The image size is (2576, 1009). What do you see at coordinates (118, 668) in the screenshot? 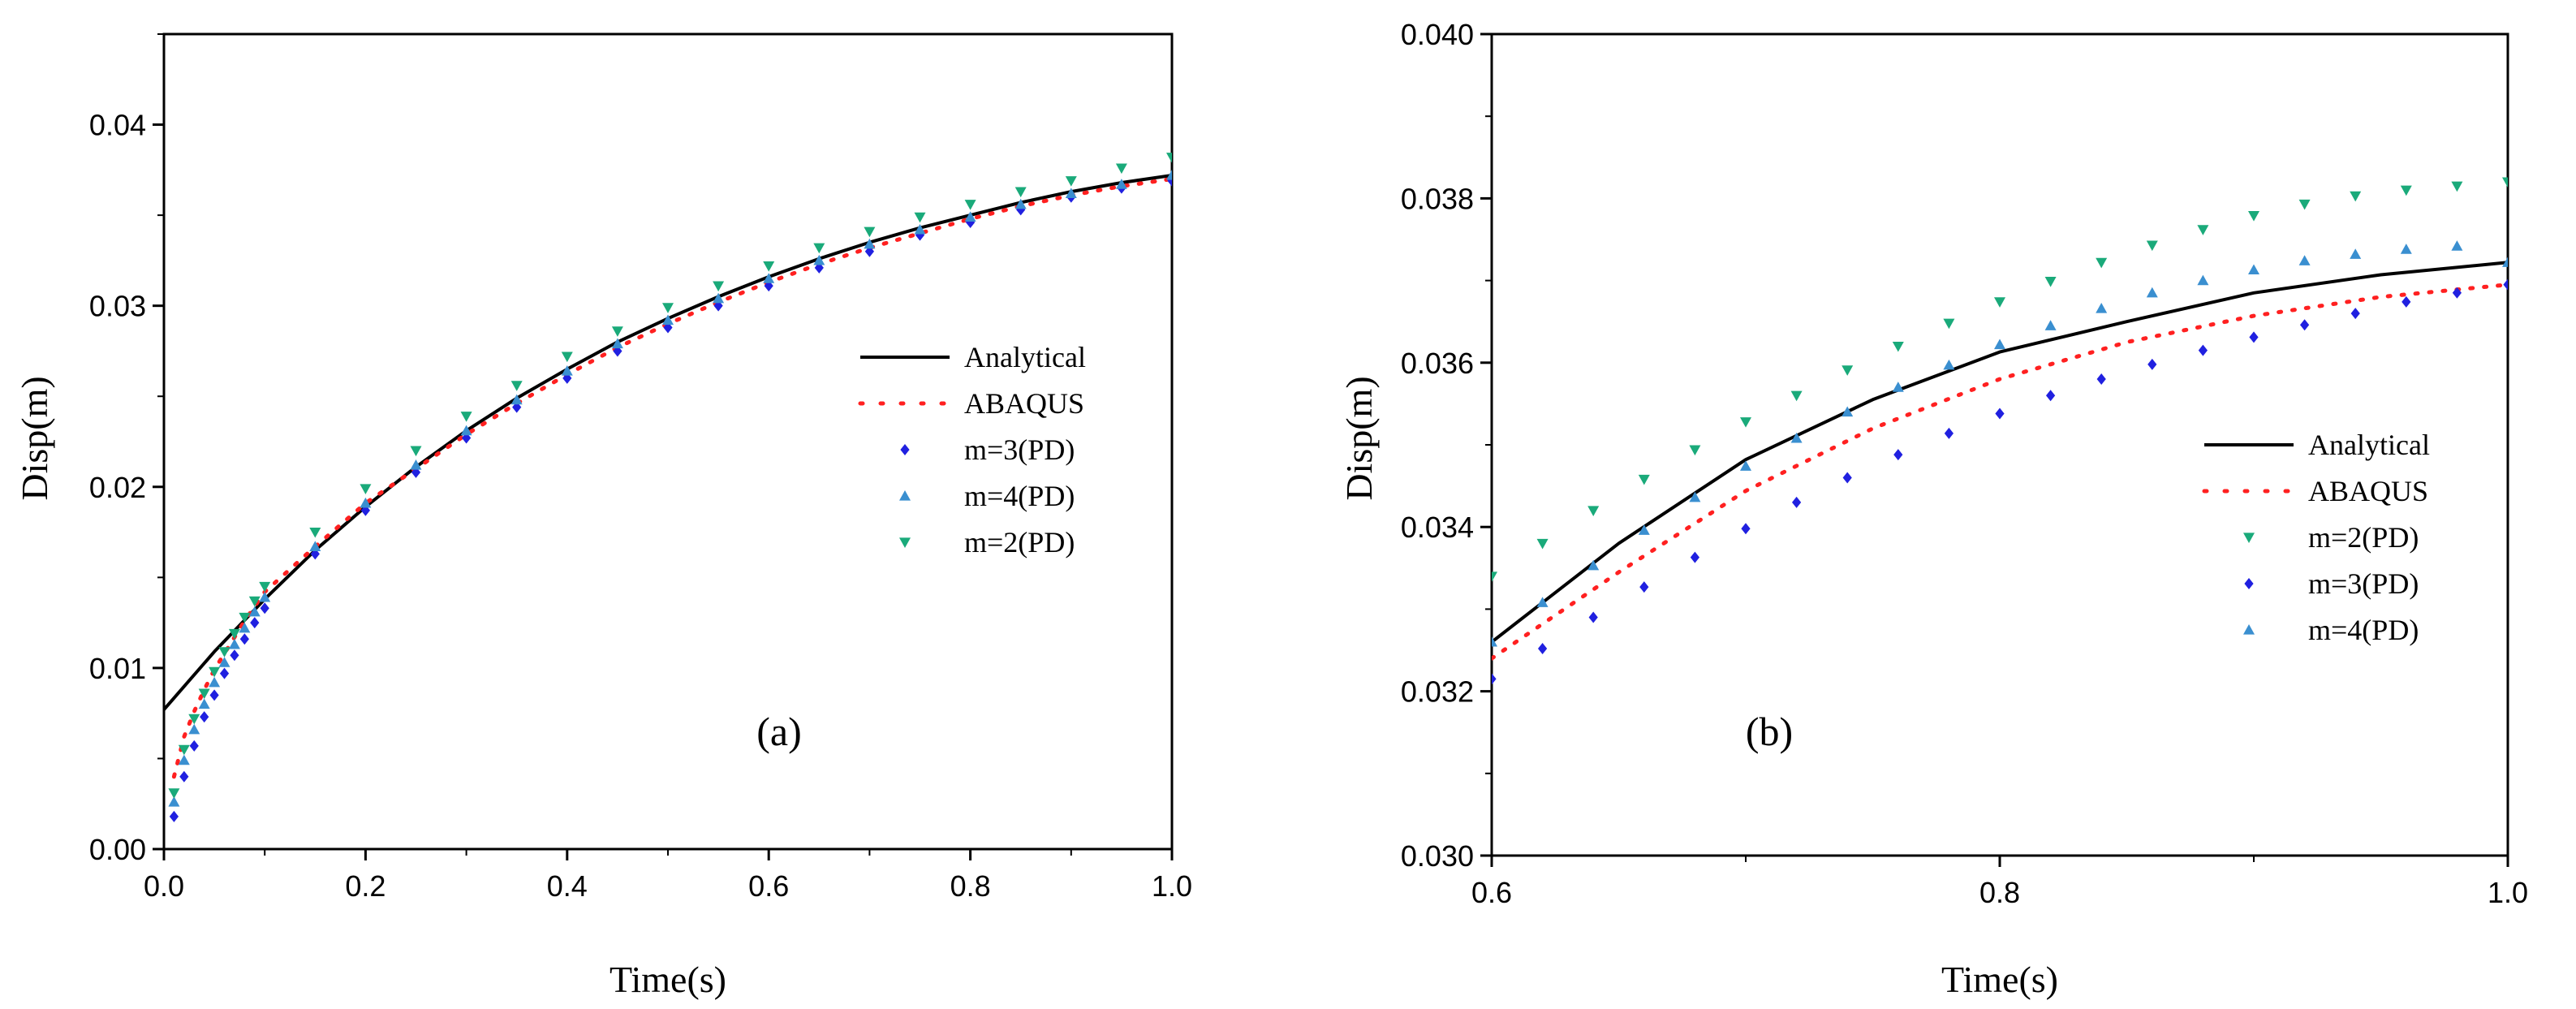
I see `y-tick-label: 0.01` at bounding box center [118, 668].